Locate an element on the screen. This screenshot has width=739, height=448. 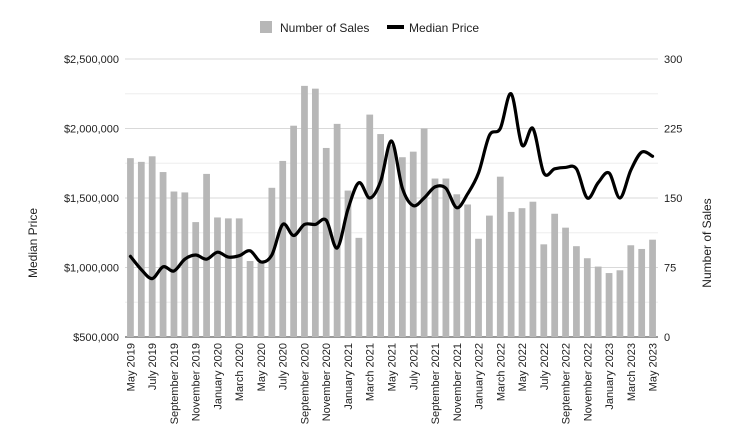
legend: Number of Sales Median Price is located at coordinates (369, 28).